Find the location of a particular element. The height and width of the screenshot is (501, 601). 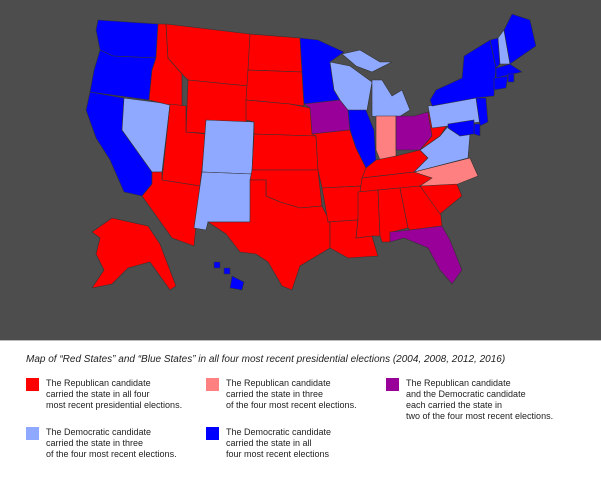

state-florida is located at coordinates (426, 255).